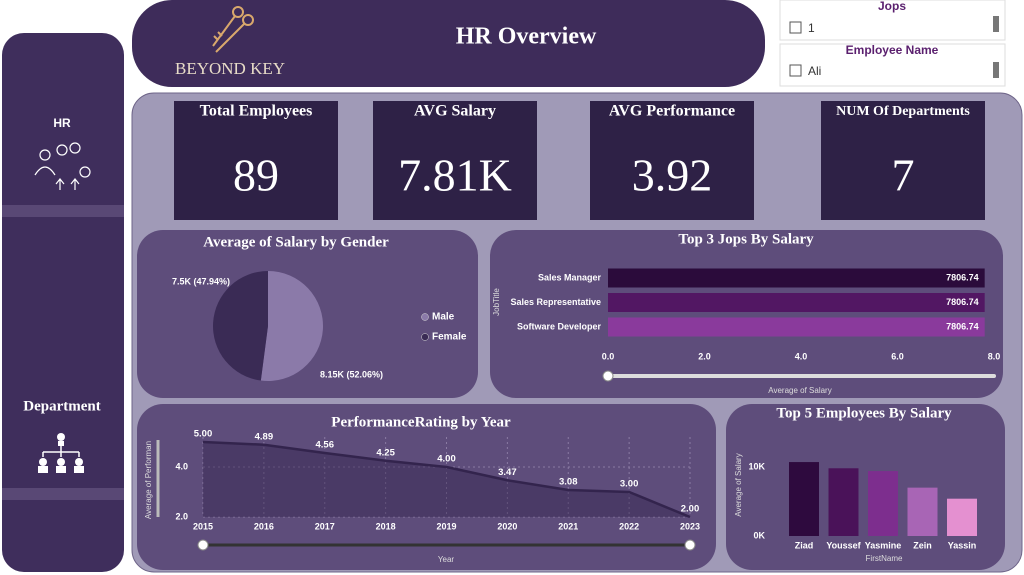 The image size is (1024, 575). I want to click on x-tick-label: Ziad, so click(804, 545).